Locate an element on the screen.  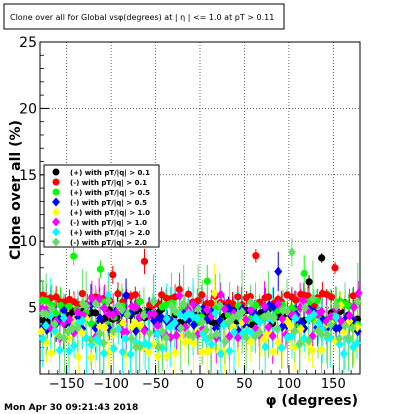
y-tick-label: 25 is located at coordinates (28, 43).